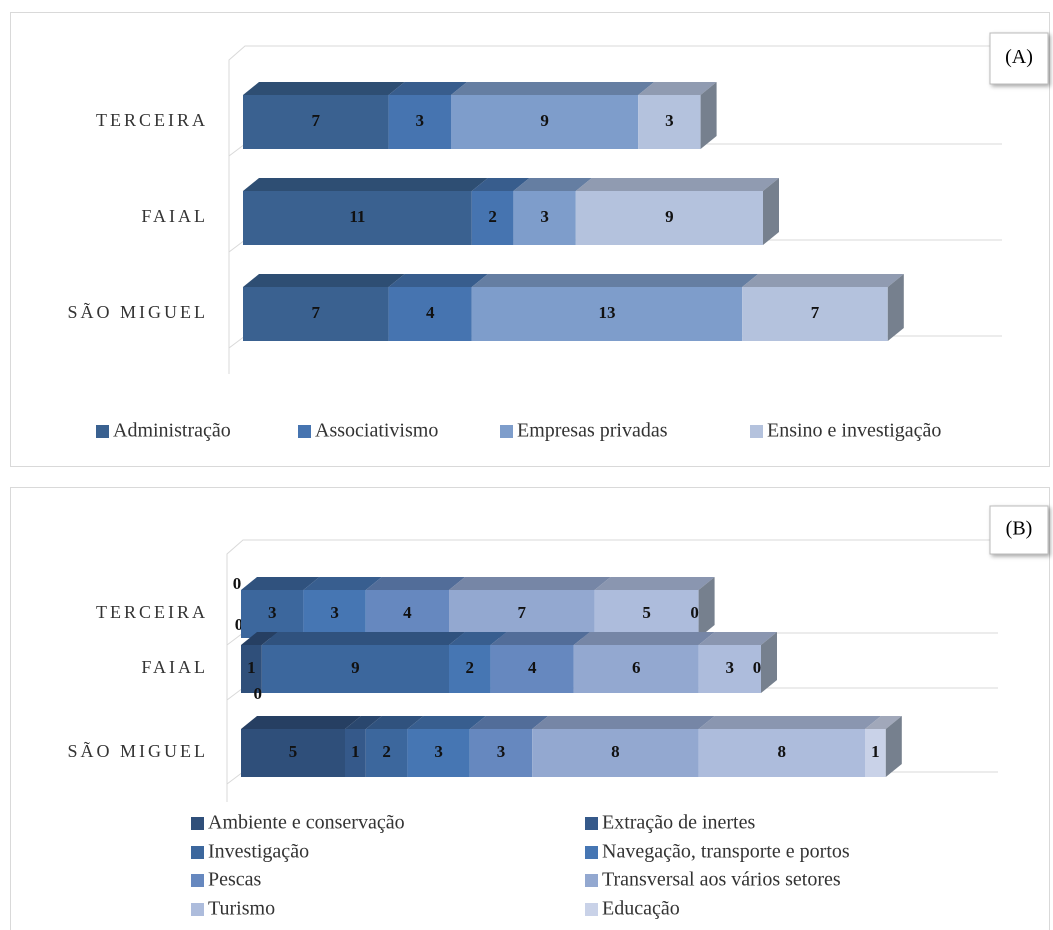 The width and height of the screenshot is (1053, 930). Describe the element at coordinates (386, 751) in the screenshot. I see `value-label: 2` at that location.